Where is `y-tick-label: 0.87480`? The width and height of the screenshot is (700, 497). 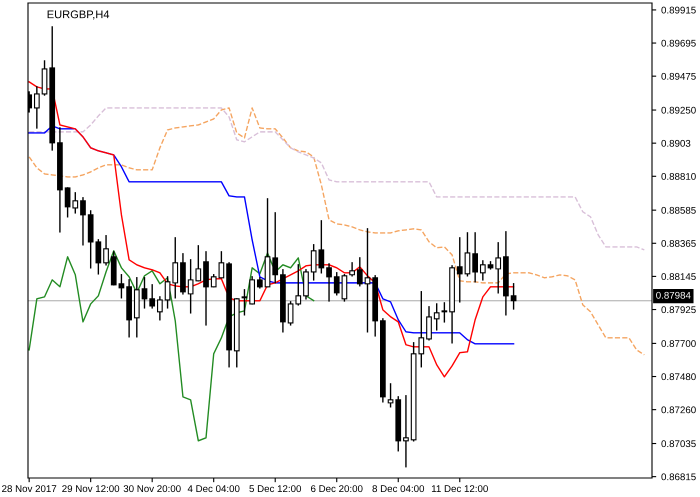 y-tick-label: 0.87480 is located at coordinates (678, 376).